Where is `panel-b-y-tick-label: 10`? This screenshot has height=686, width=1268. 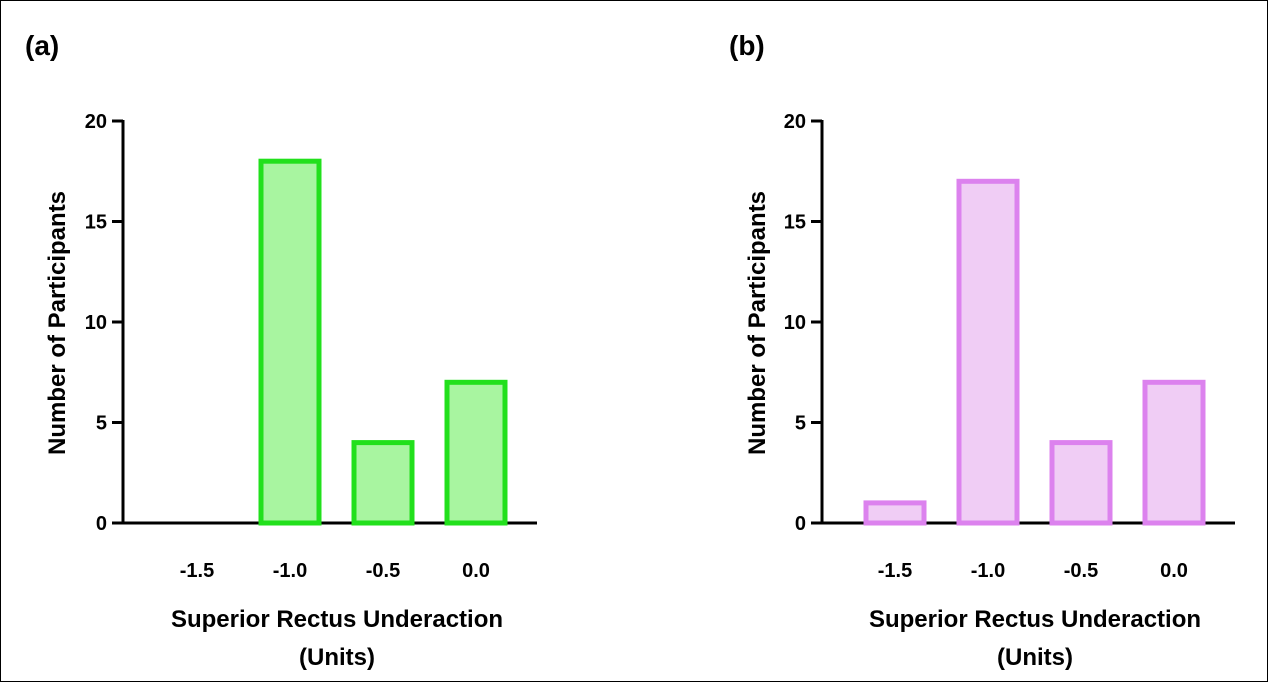
panel-b-y-tick-label: 10 is located at coordinates (795, 323).